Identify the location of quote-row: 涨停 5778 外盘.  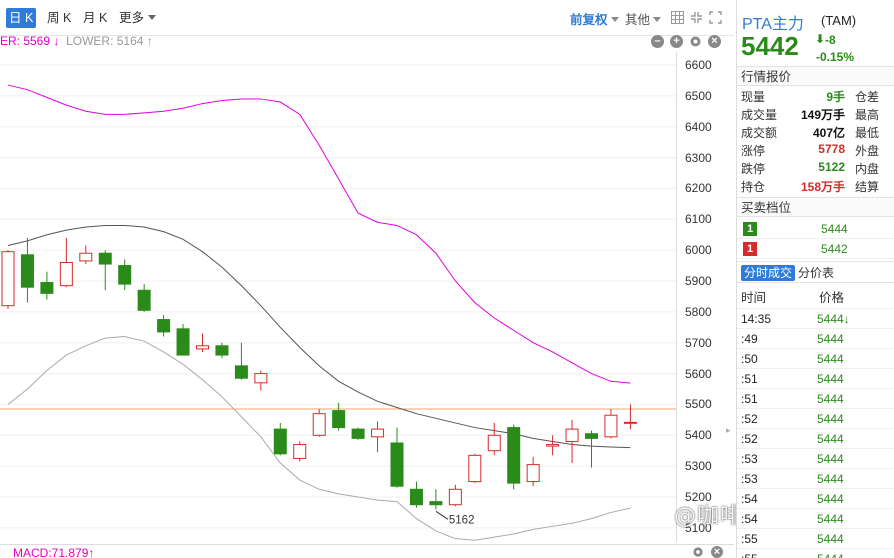
(815, 151).